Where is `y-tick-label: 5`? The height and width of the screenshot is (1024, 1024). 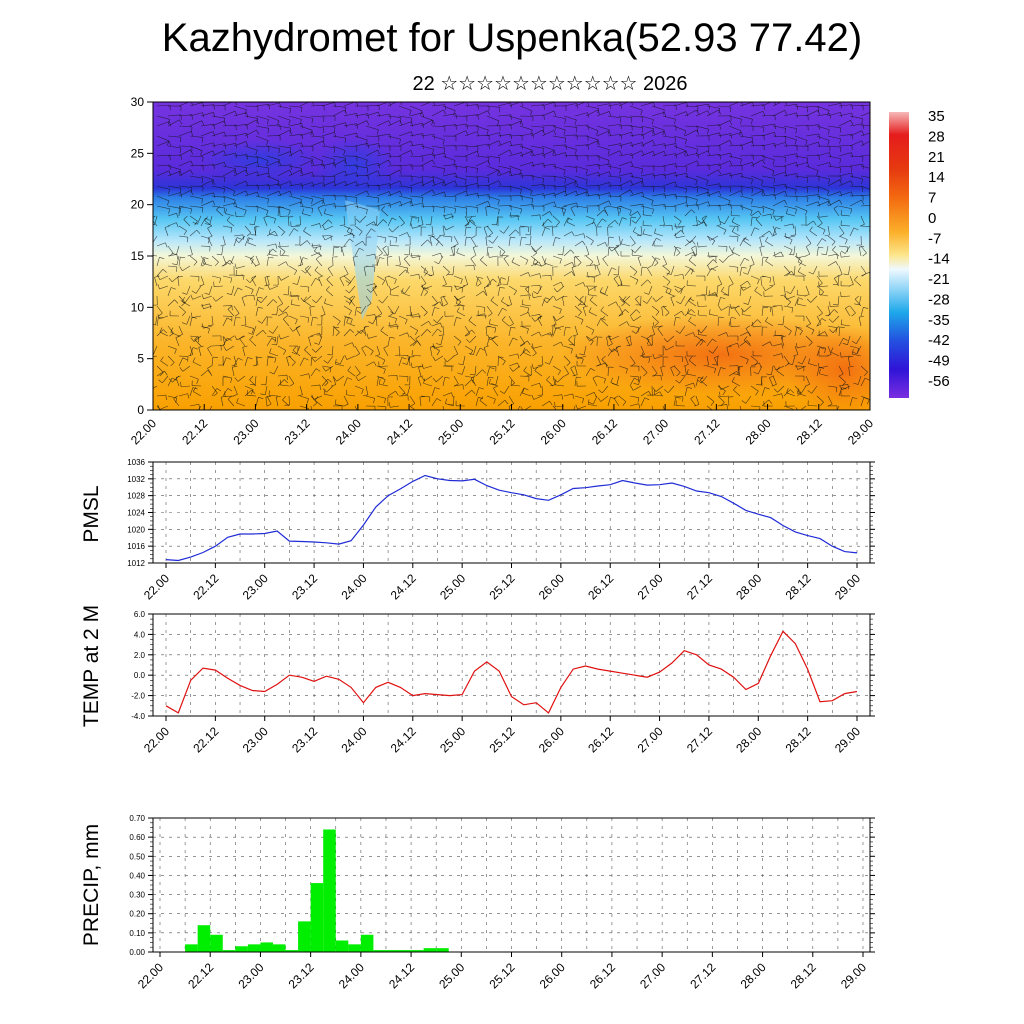
y-tick-label: 5 is located at coordinates (140, 359).